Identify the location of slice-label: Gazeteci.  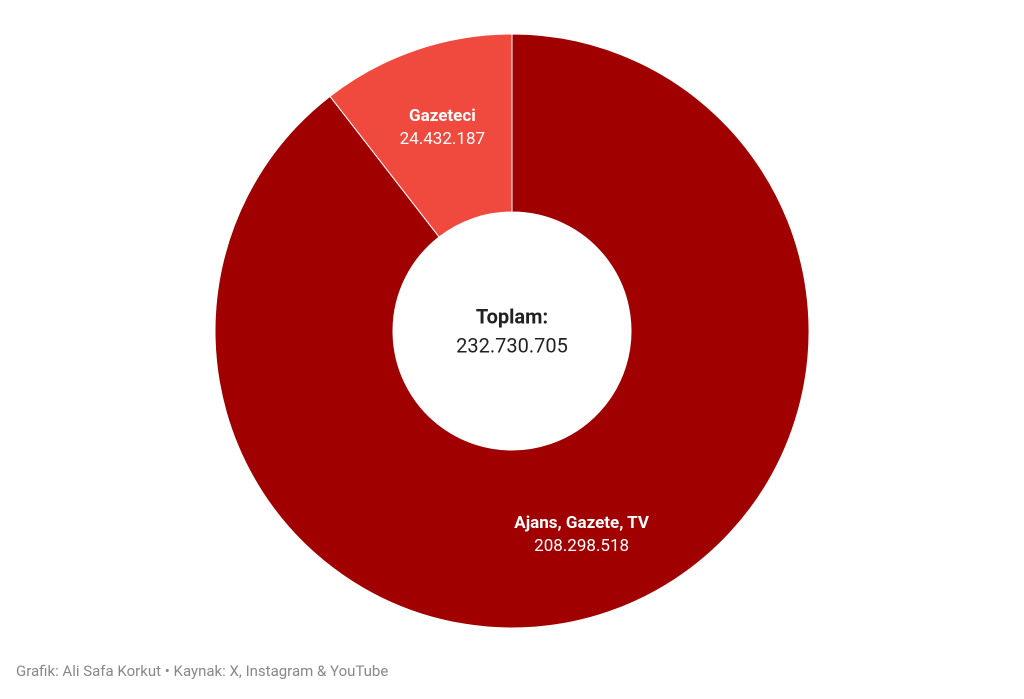
(442, 116).